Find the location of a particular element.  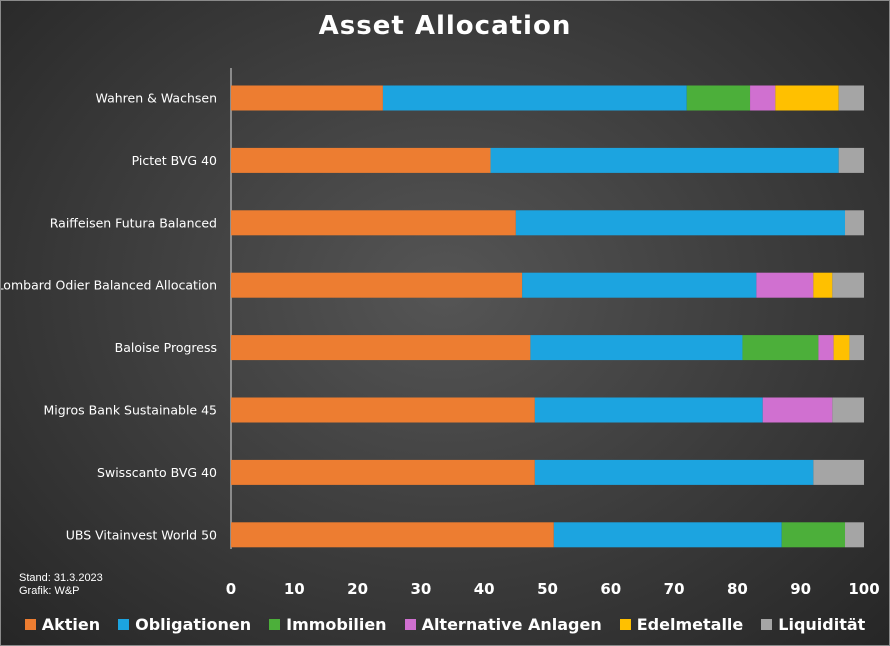

x-tick-label: 0 is located at coordinates (231, 589).